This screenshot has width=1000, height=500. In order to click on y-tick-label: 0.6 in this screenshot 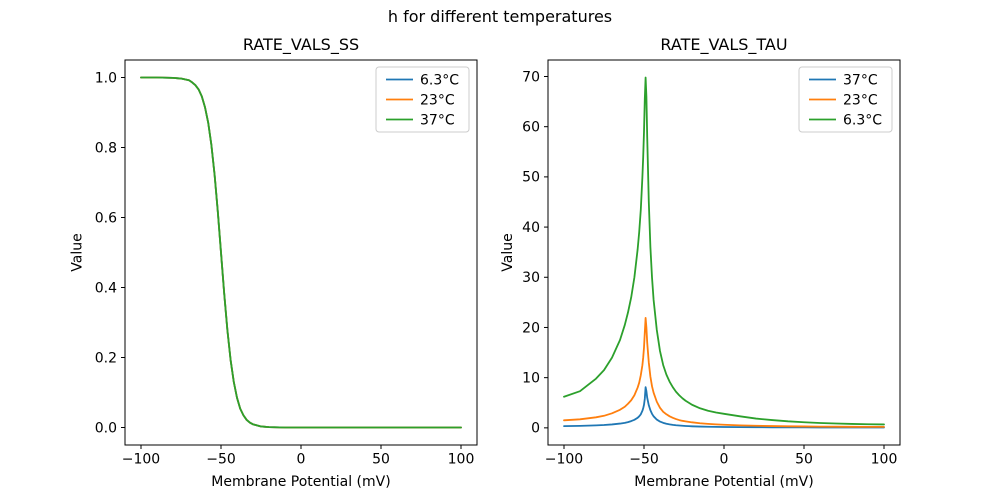, I will do `click(106, 218)`.